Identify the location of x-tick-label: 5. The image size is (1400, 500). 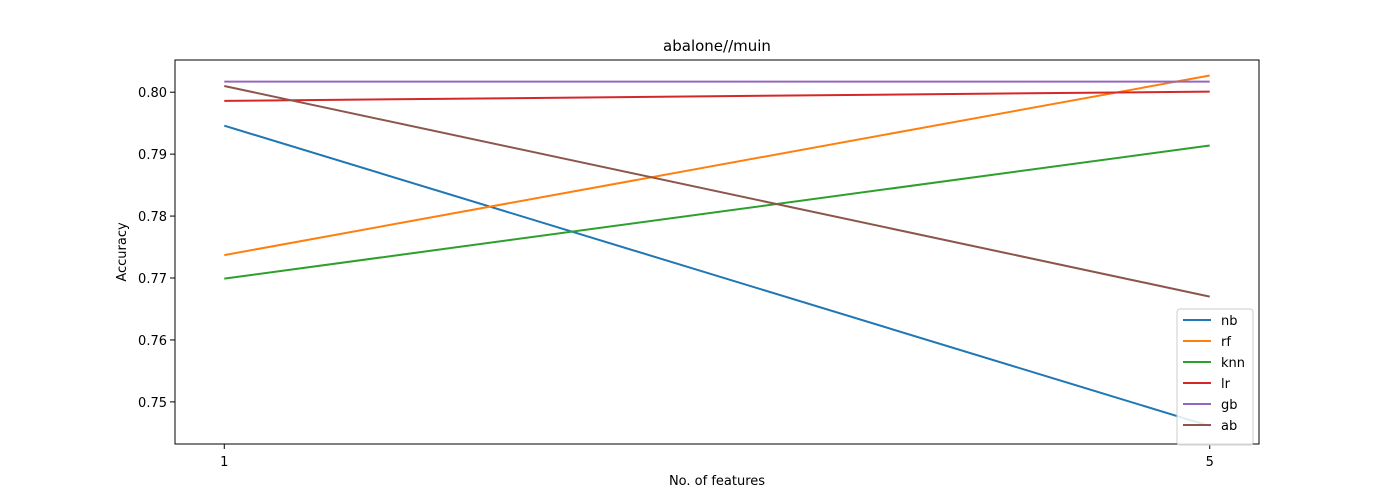
(1210, 462).